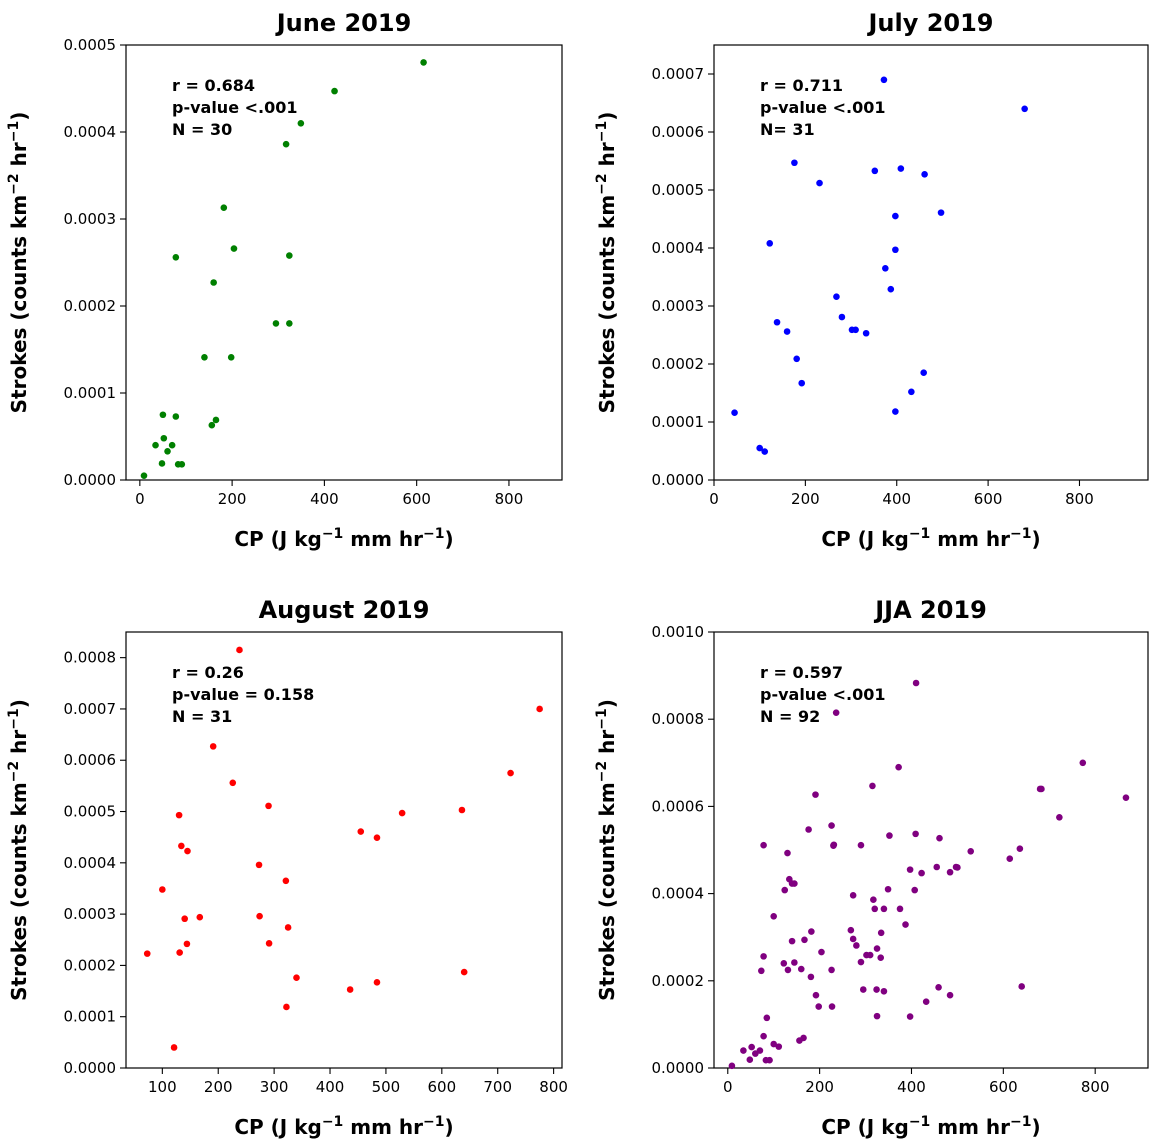  I want to click on stats-annotation-line: N= 31, so click(787, 129).